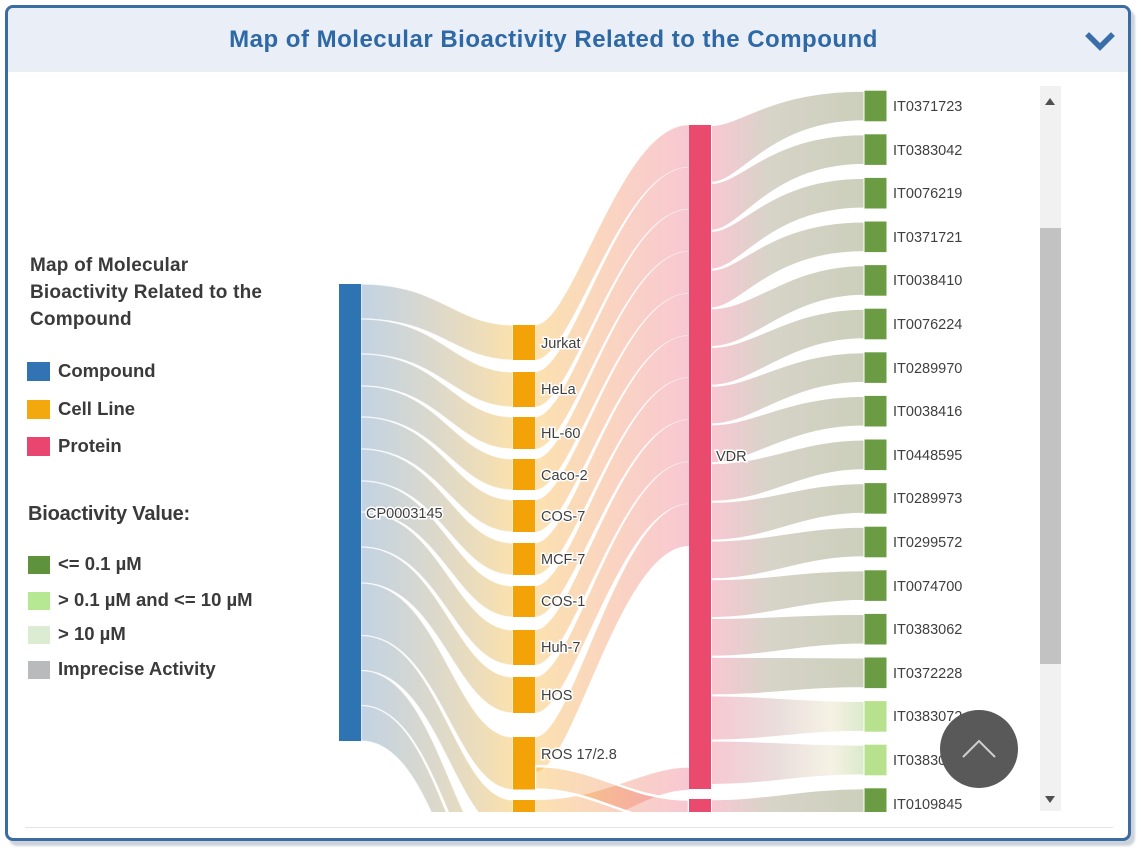  I want to click on svg-text: IT0289973, so click(927, 499).